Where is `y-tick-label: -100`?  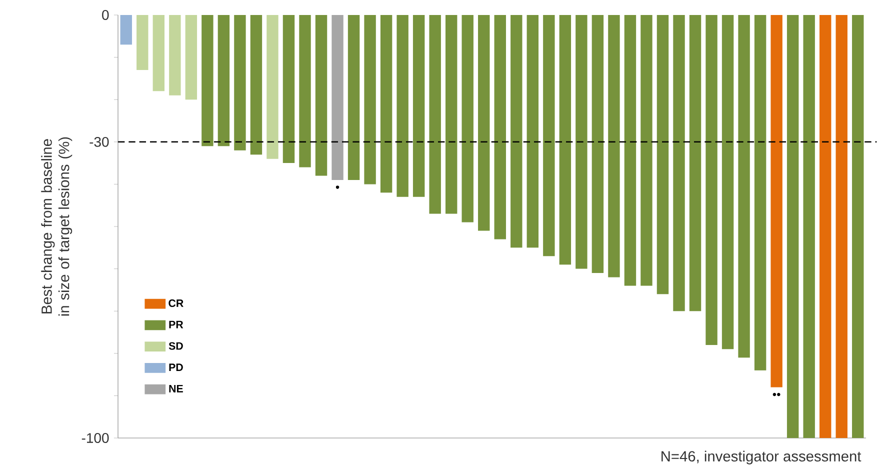
y-tick-label: -100 is located at coordinates (95, 438).